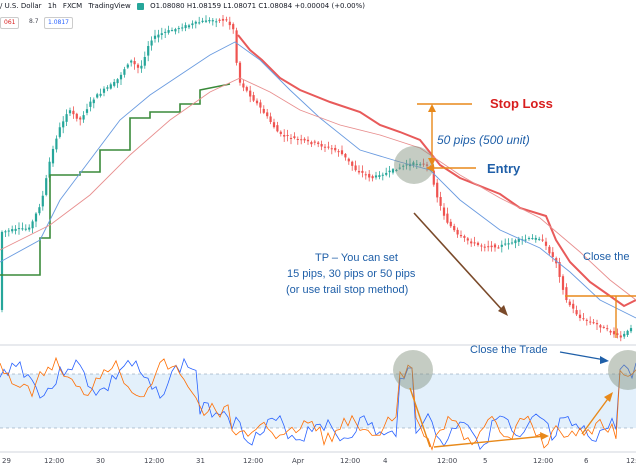 The width and height of the screenshot is (636, 470). What do you see at coordinates (356, 258) in the screenshot?
I see `tp-label-line1: TP – You can set` at bounding box center [356, 258].